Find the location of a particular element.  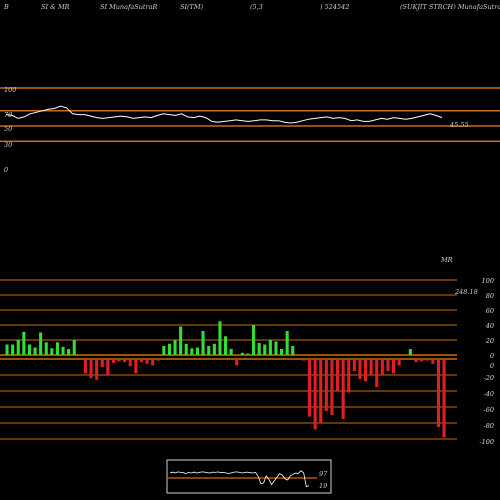

mini-frame is located at coordinates (249, 476).